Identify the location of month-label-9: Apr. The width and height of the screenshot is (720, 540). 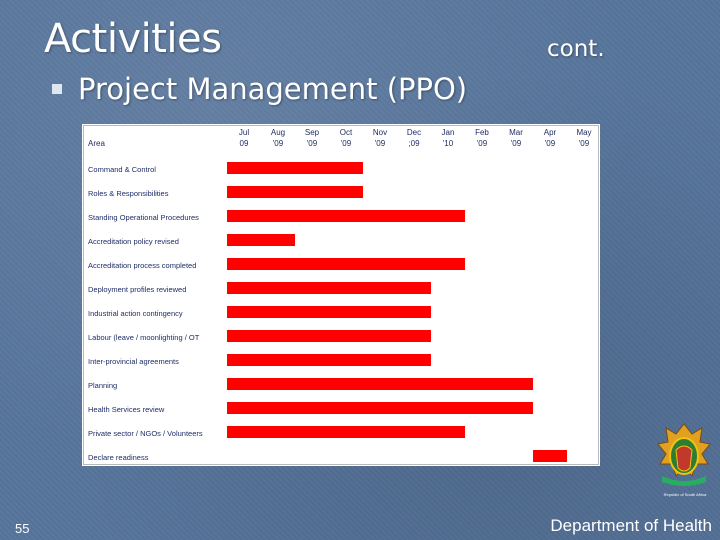
(550, 132).